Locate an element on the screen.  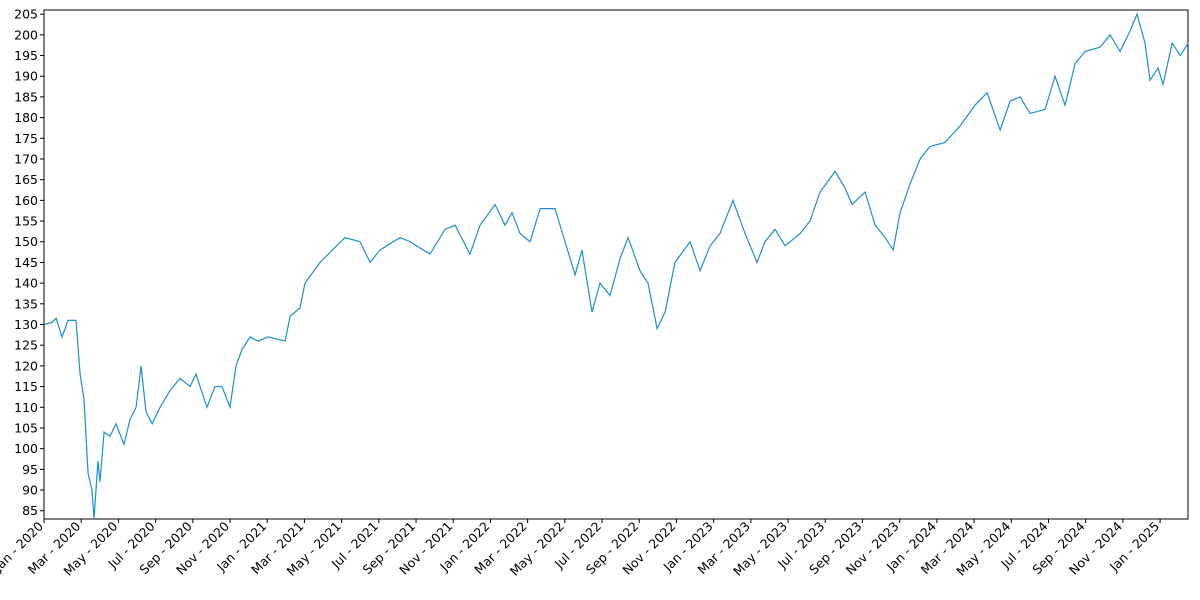
y-tick-label: 140 is located at coordinates (26, 283).